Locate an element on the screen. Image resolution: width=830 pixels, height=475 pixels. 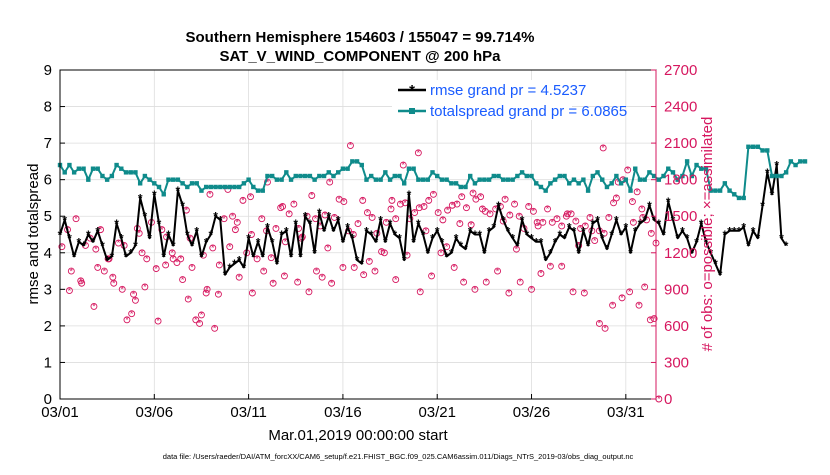
left-axis-label: rmse and totalspread is located at coordinates (33, 234).